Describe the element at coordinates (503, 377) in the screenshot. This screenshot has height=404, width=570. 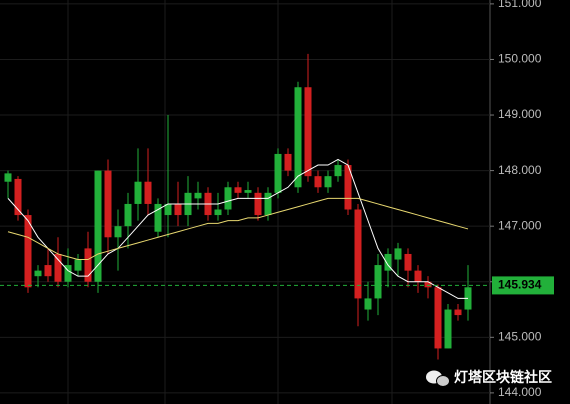
I see `watermark-text: 灯塔区块链社区` at that location.